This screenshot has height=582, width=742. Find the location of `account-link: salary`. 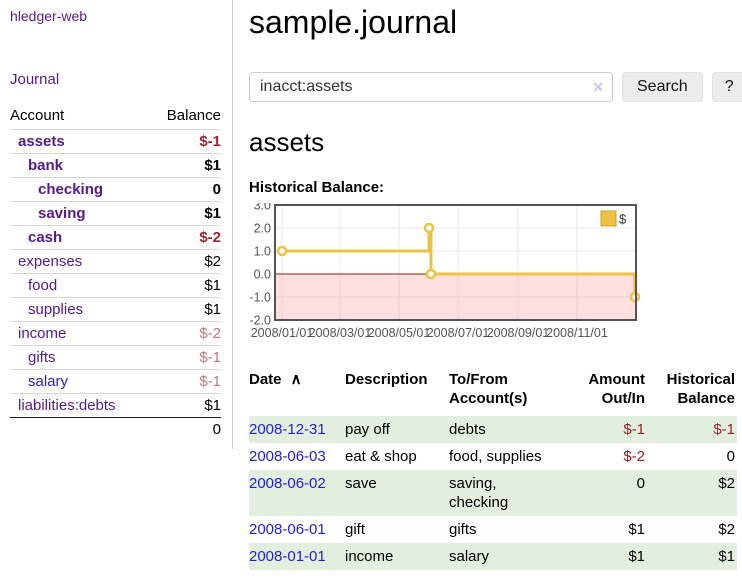

account-link: salary is located at coordinates (48, 381).